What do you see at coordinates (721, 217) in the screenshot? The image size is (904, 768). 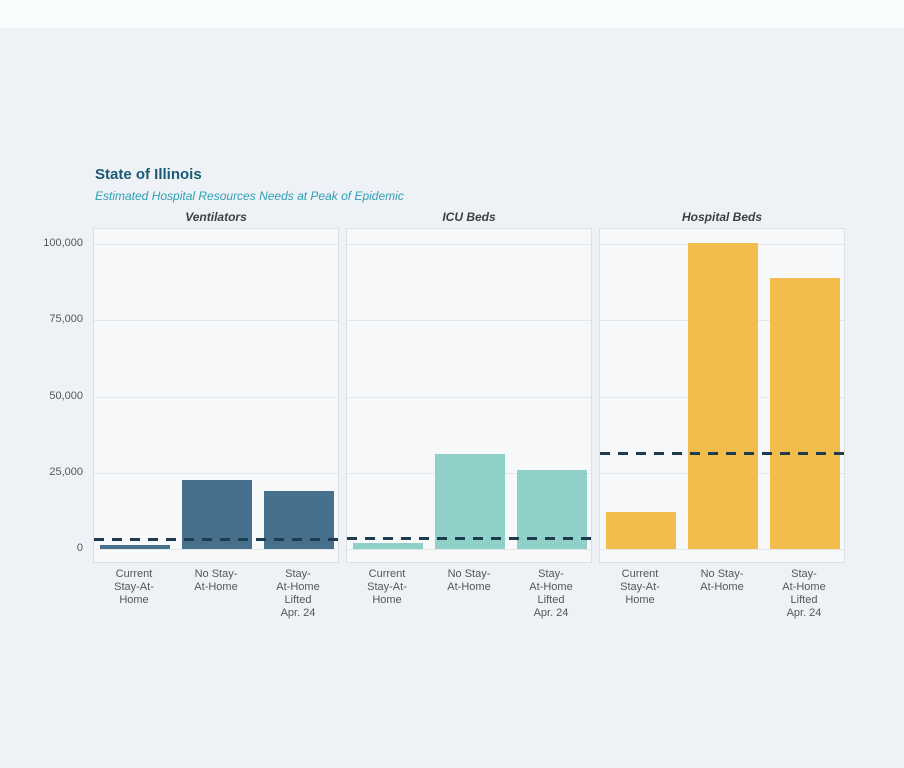 I see `panel-title-hospital-beds: Hospital Beds` at bounding box center [721, 217].